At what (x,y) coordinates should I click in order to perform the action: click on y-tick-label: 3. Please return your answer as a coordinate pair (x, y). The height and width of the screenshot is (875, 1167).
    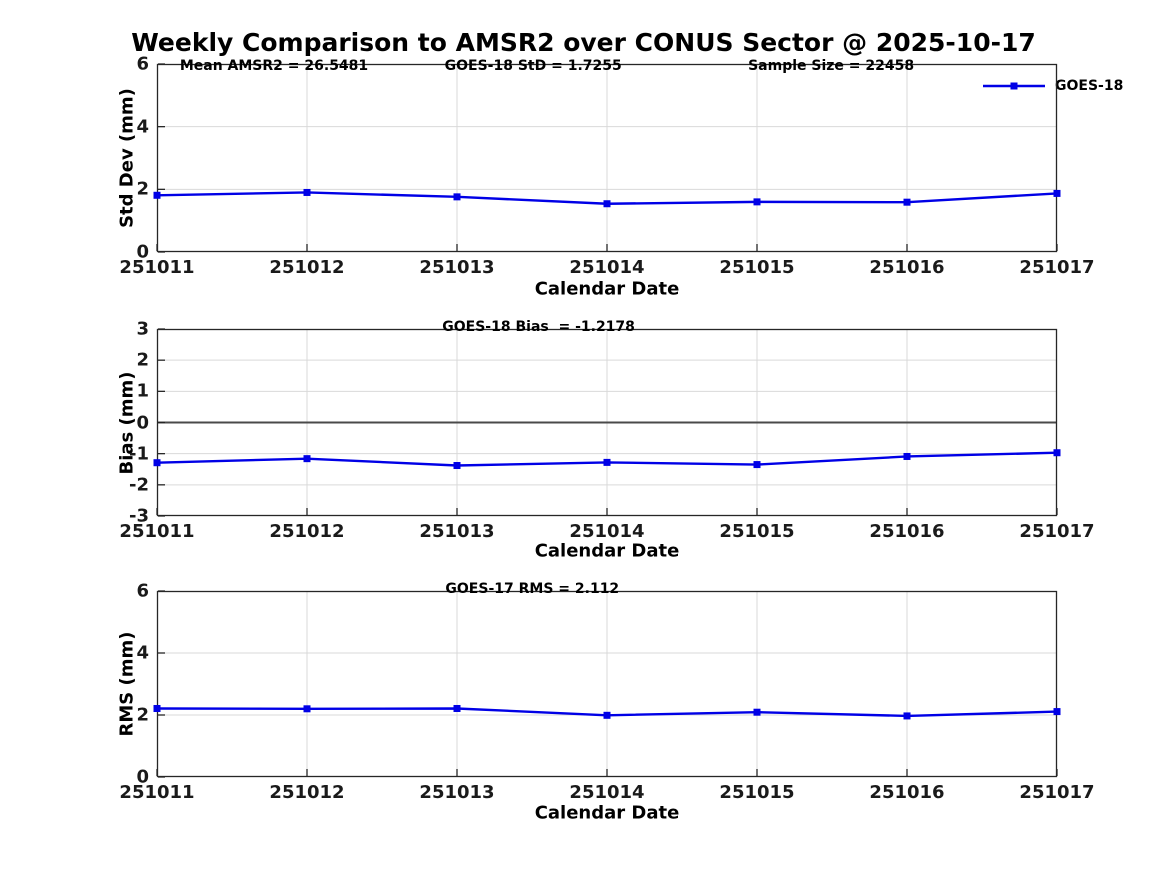
    Looking at the image, I should click on (142, 329).